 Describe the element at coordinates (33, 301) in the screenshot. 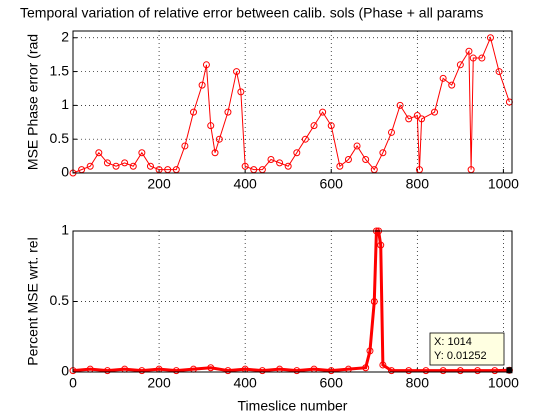

I see `y-axis-label: Percent MSE wrt. rel` at that location.